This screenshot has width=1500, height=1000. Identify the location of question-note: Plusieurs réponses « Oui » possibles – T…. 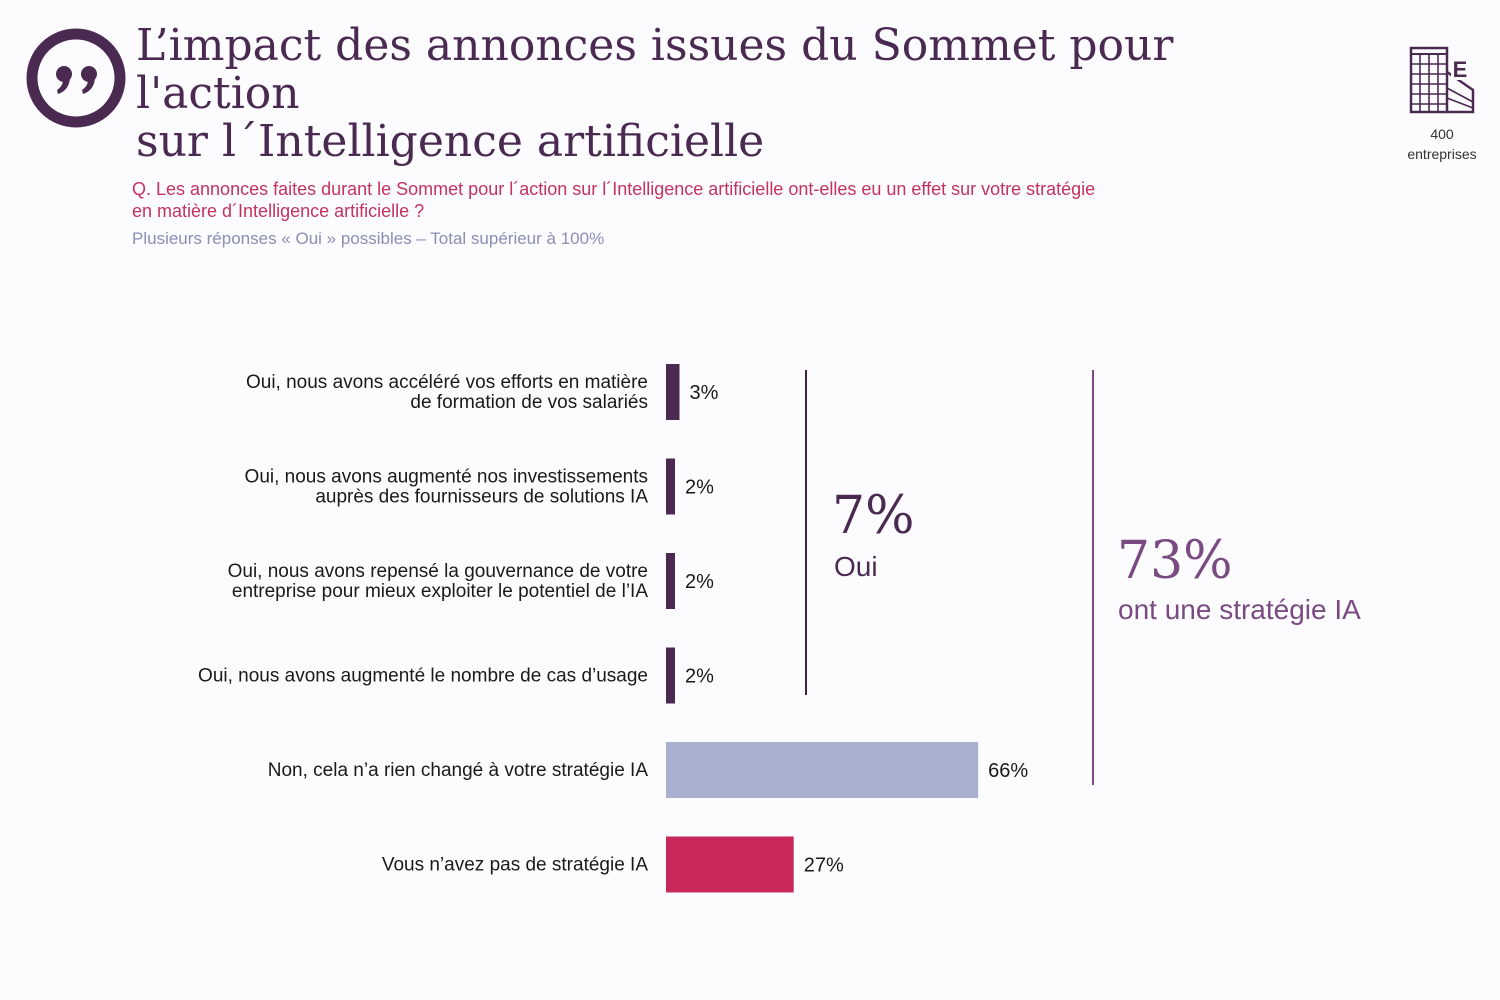
(368, 238).